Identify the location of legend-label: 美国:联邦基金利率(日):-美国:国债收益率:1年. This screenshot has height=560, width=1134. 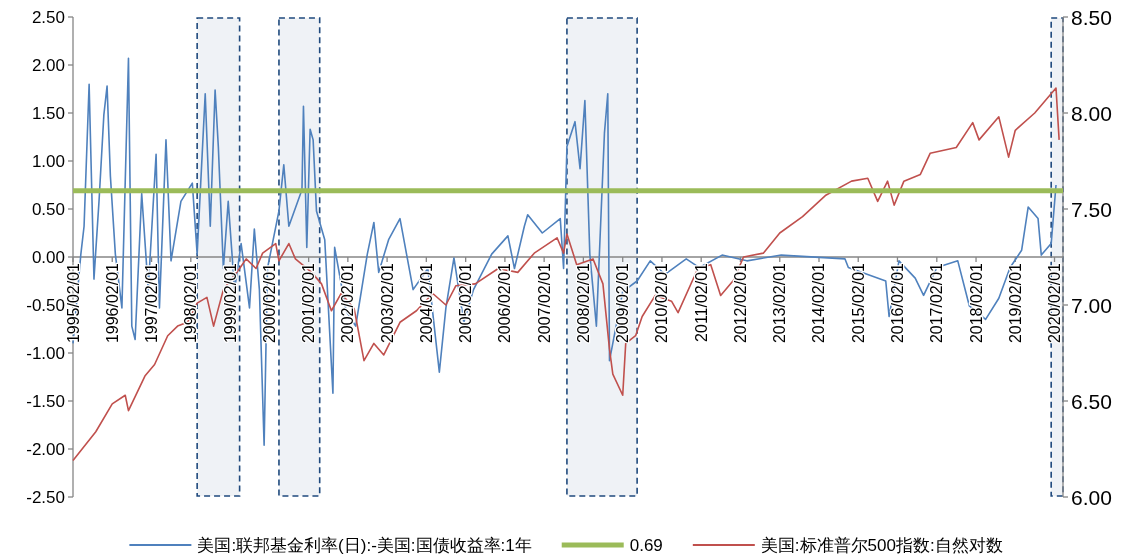
(364, 545).